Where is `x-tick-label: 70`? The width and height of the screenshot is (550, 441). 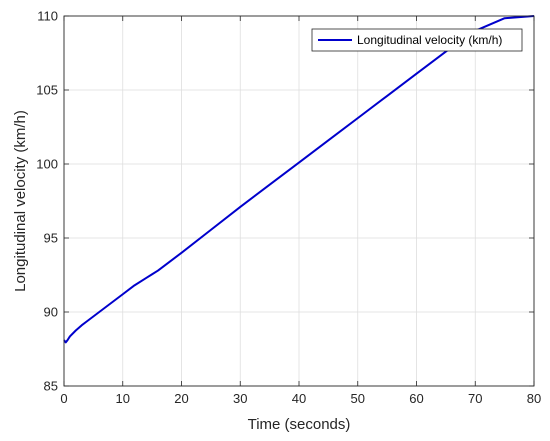 x-tick-label: 70 is located at coordinates (475, 398).